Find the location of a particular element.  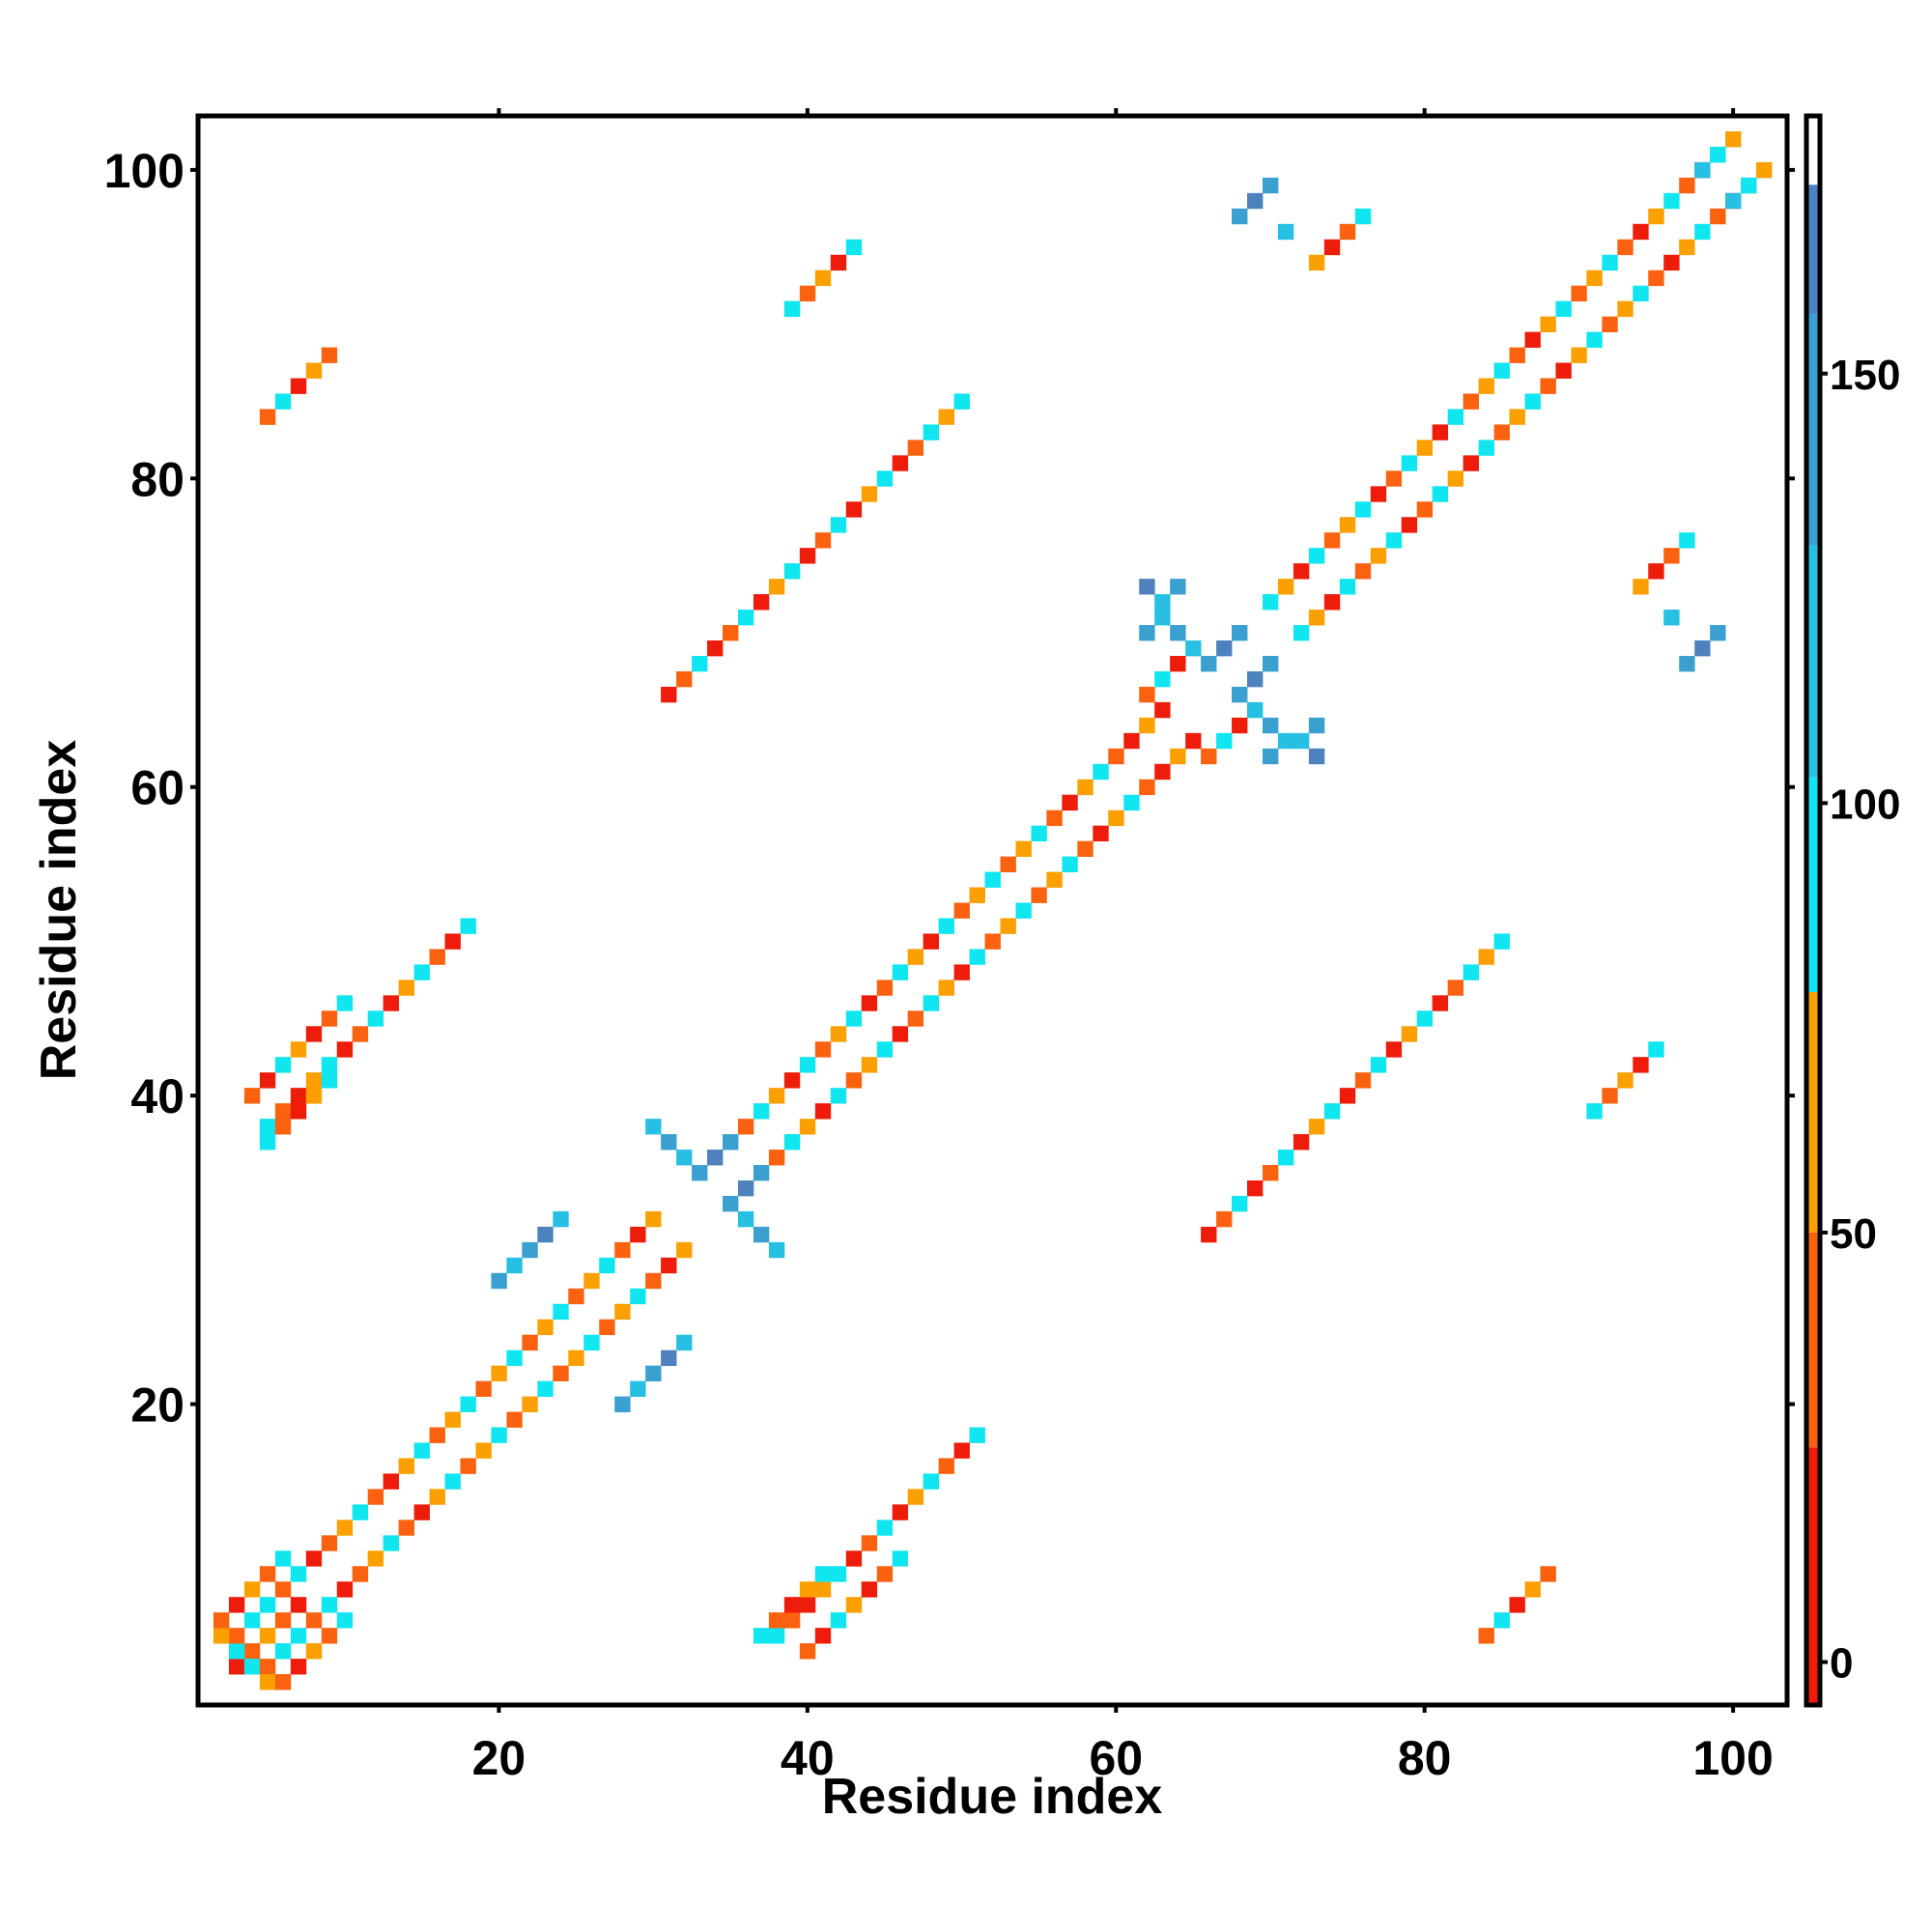

x-axis-title: Residue index is located at coordinates (992, 1797).